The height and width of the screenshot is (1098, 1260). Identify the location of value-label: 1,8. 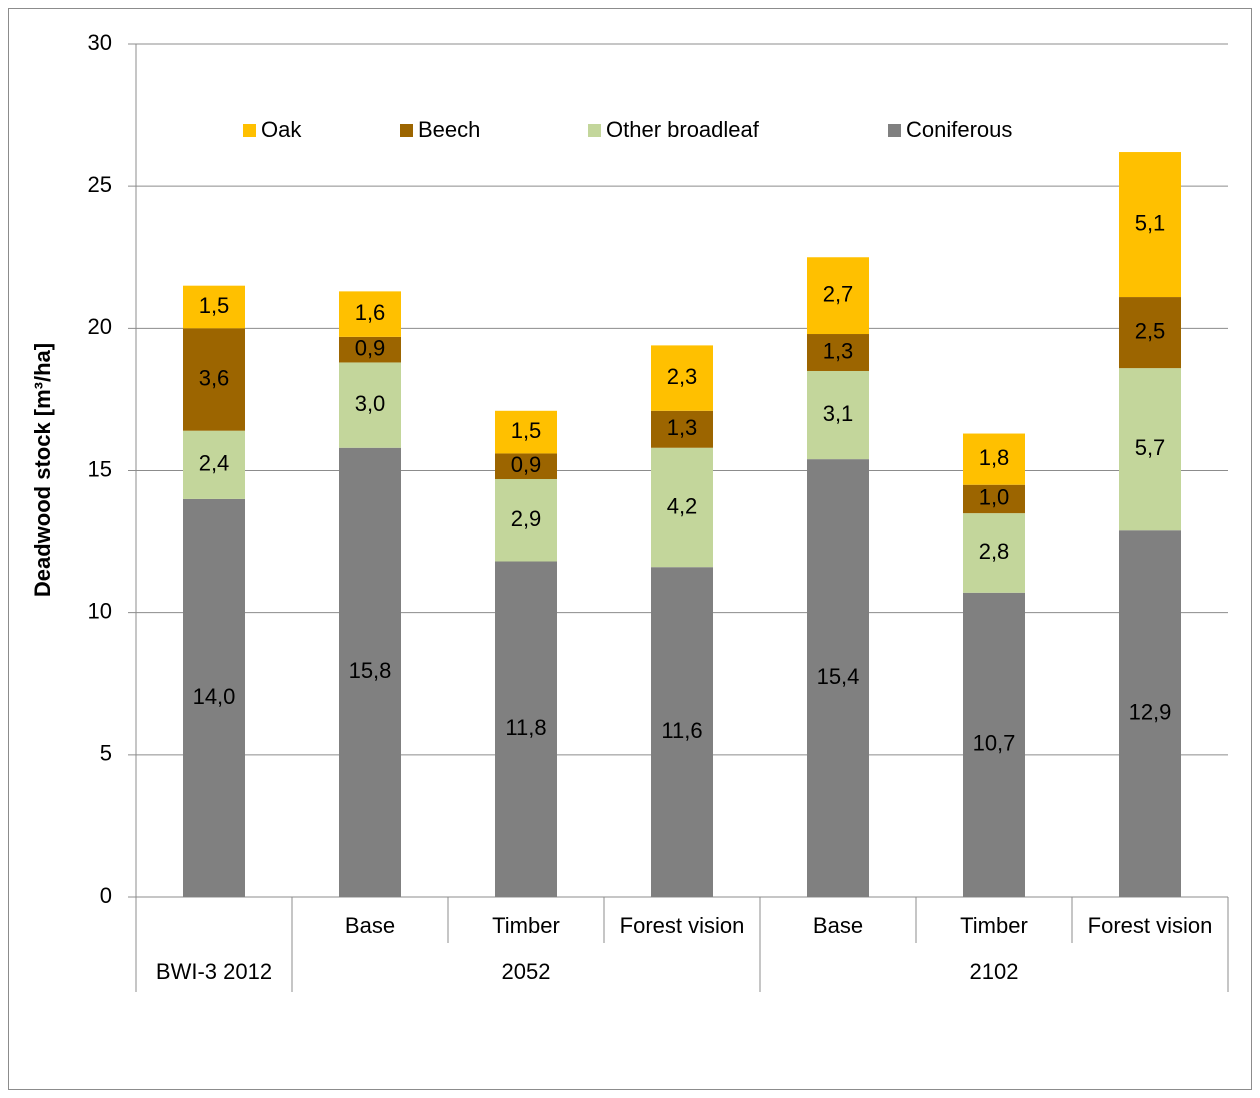
(994, 457).